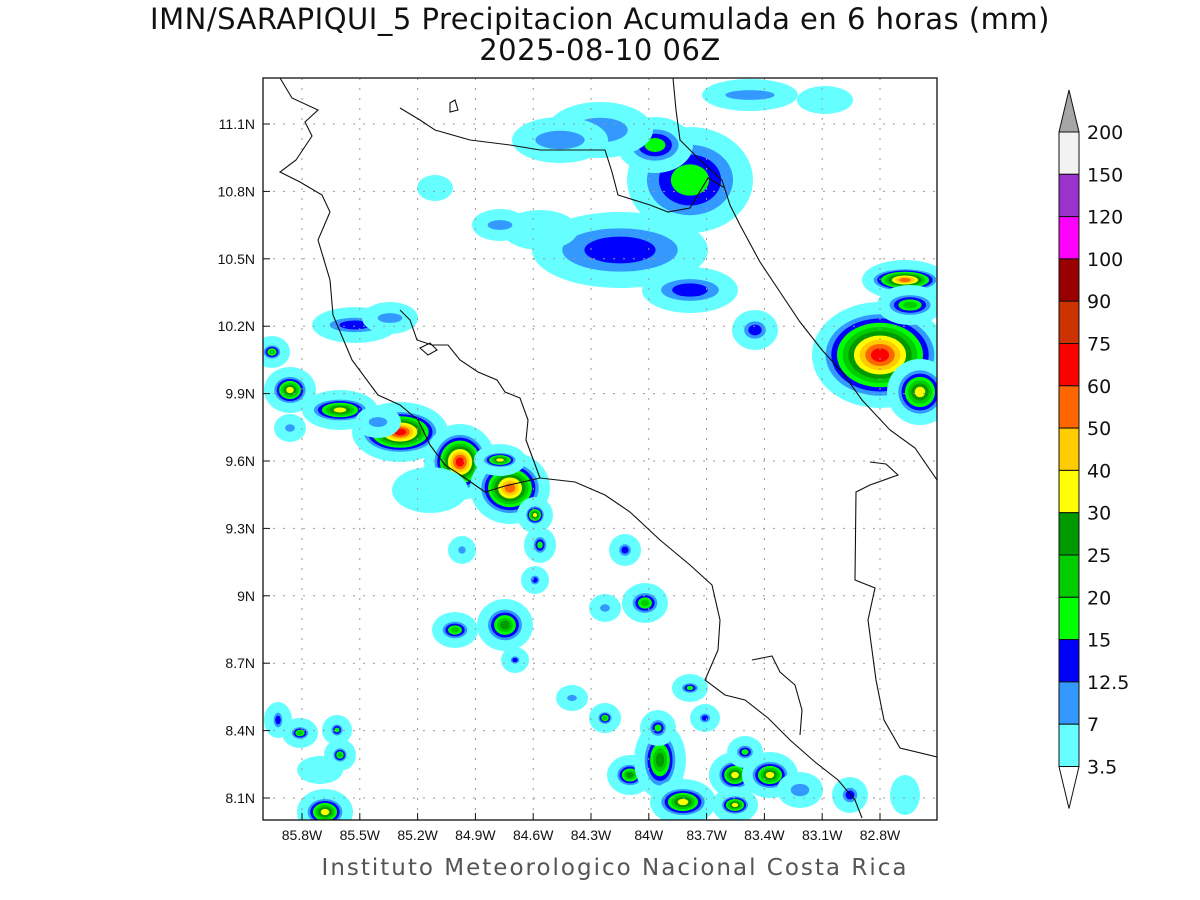 This screenshot has width=1200, height=900. Describe the element at coordinates (236, 259) in the screenshot. I see `lat-label: 10.5N` at that location.